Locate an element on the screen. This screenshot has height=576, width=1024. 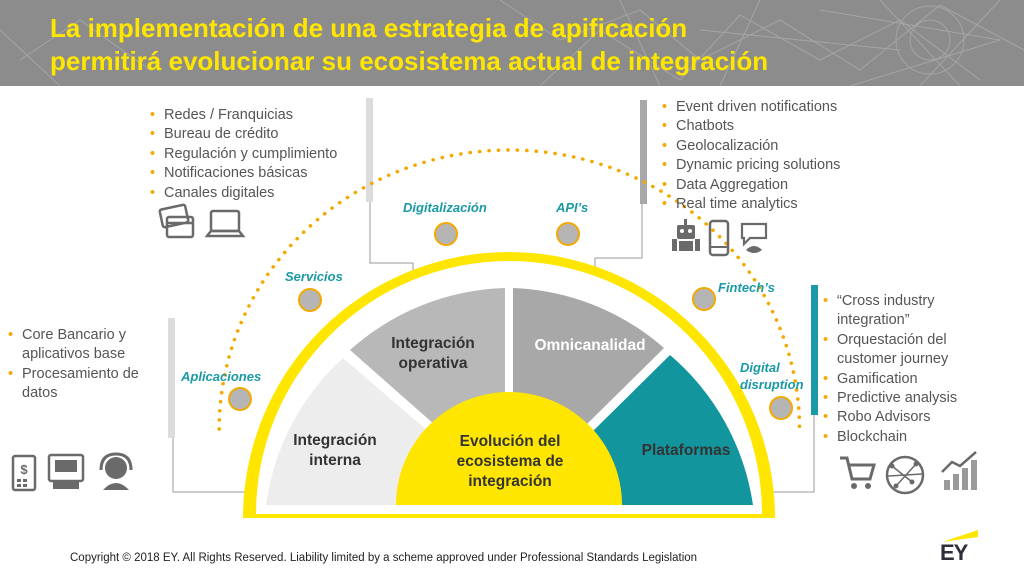
speech-bird-icon is located at coordinates (754, 237).